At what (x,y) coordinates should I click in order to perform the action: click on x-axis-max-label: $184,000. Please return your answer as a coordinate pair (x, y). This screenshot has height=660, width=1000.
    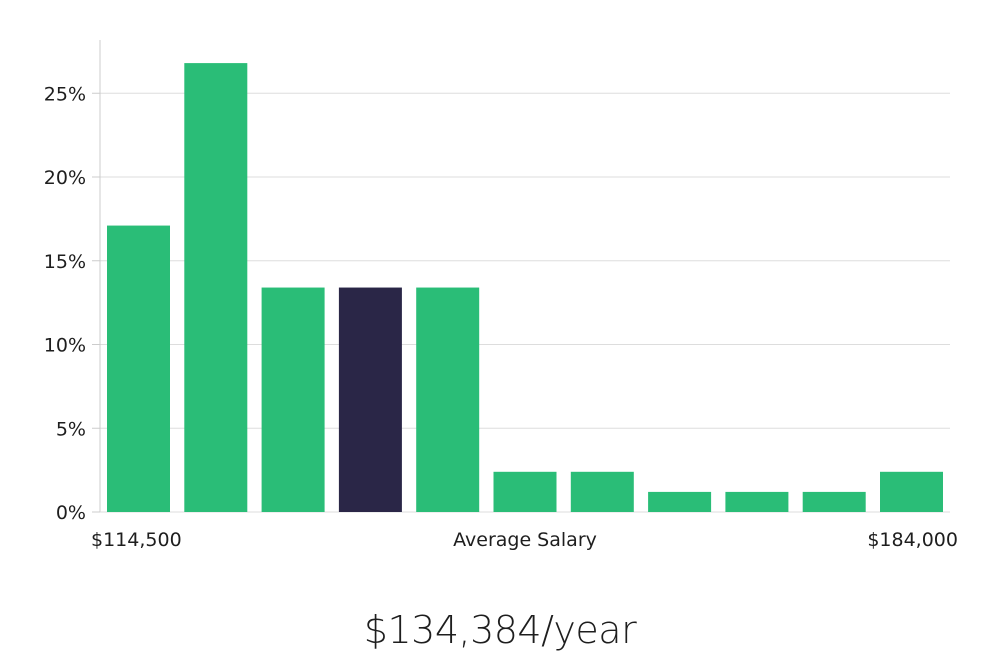
    Looking at the image, I should click on (912, 540).